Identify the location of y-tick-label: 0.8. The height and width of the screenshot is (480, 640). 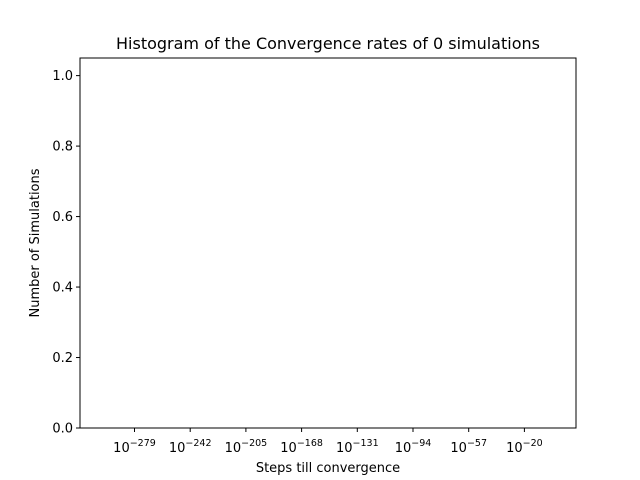
(62, 147).